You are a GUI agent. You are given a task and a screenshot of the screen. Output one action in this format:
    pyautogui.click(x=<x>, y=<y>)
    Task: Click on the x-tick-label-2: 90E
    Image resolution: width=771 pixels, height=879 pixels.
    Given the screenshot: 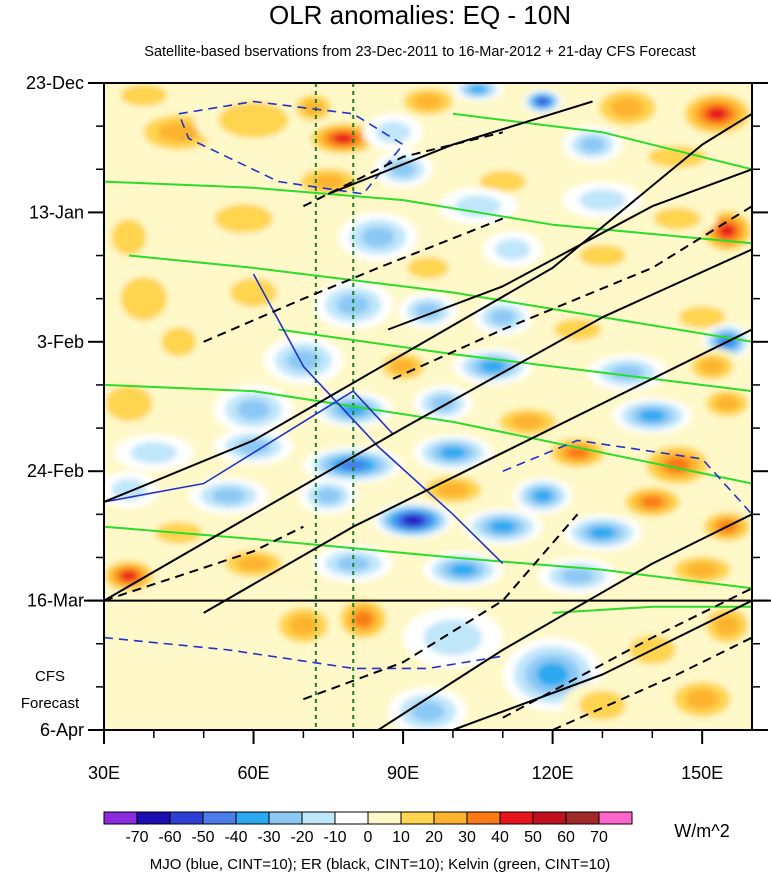 What is the action you would take?
    pyautogui.click(x=403, y=773)
    